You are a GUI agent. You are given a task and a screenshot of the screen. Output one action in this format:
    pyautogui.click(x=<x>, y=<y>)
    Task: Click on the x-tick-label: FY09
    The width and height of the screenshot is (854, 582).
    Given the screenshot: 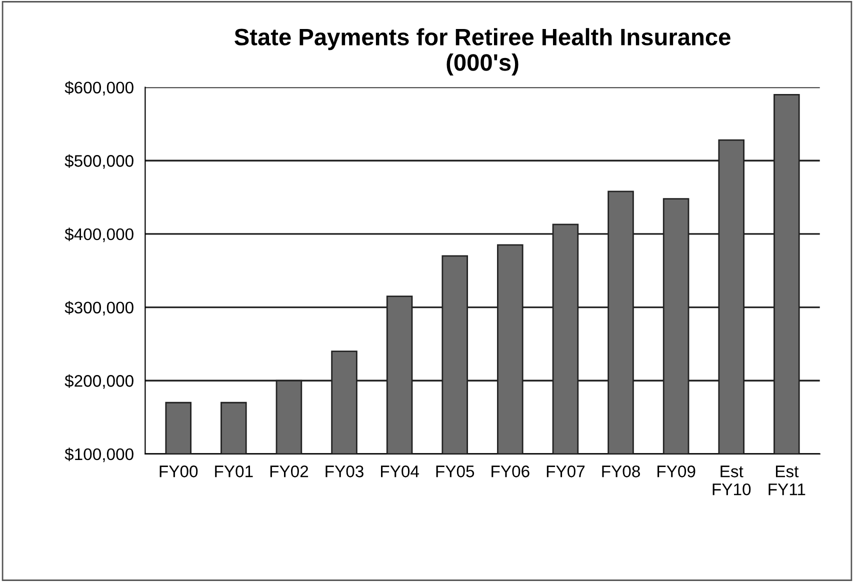 What is the action you would take?
    pyautogui.click(x=677, y=472)
    